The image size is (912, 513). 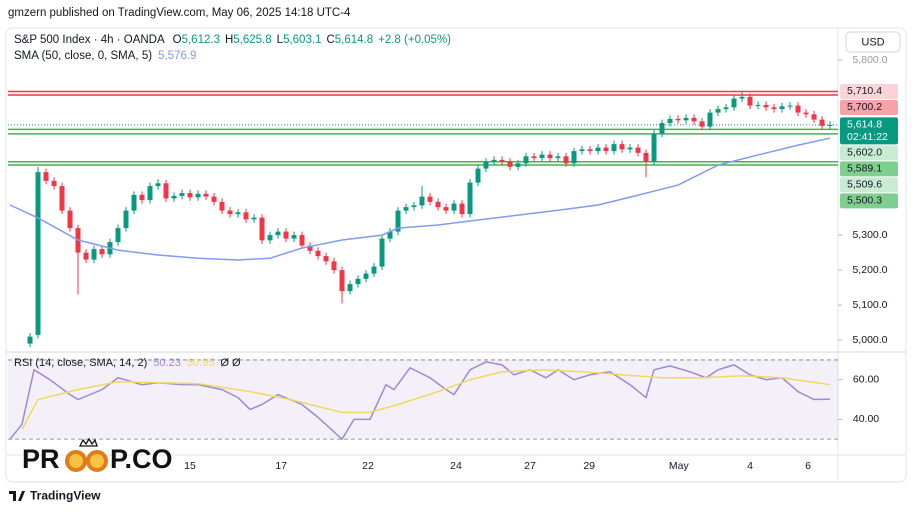 What do you see at coordinates (80, 363) in the screenshot?
I see `rsi-label: RSI (14, close, SMA, 14, 2)` at bounding box center [80, 363].